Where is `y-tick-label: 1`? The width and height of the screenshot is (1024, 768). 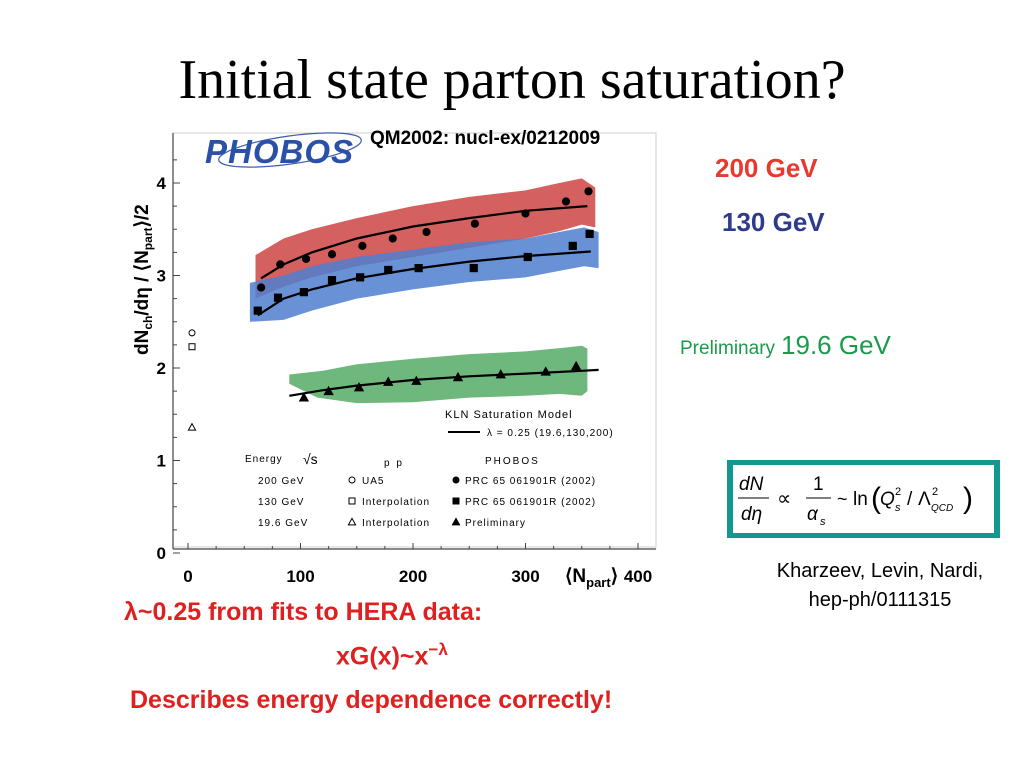
y-tick-label: 1 is located at coordinates (161, 461).